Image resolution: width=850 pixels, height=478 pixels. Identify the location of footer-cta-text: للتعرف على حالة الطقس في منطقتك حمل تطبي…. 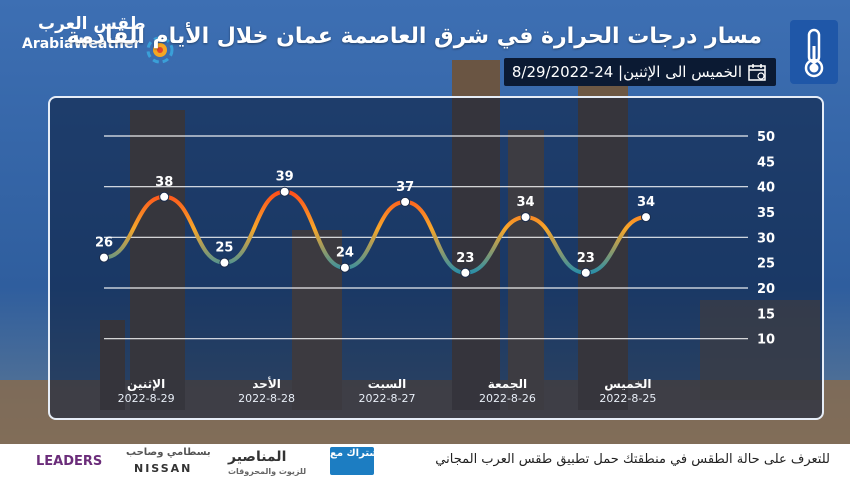
(632, 459).